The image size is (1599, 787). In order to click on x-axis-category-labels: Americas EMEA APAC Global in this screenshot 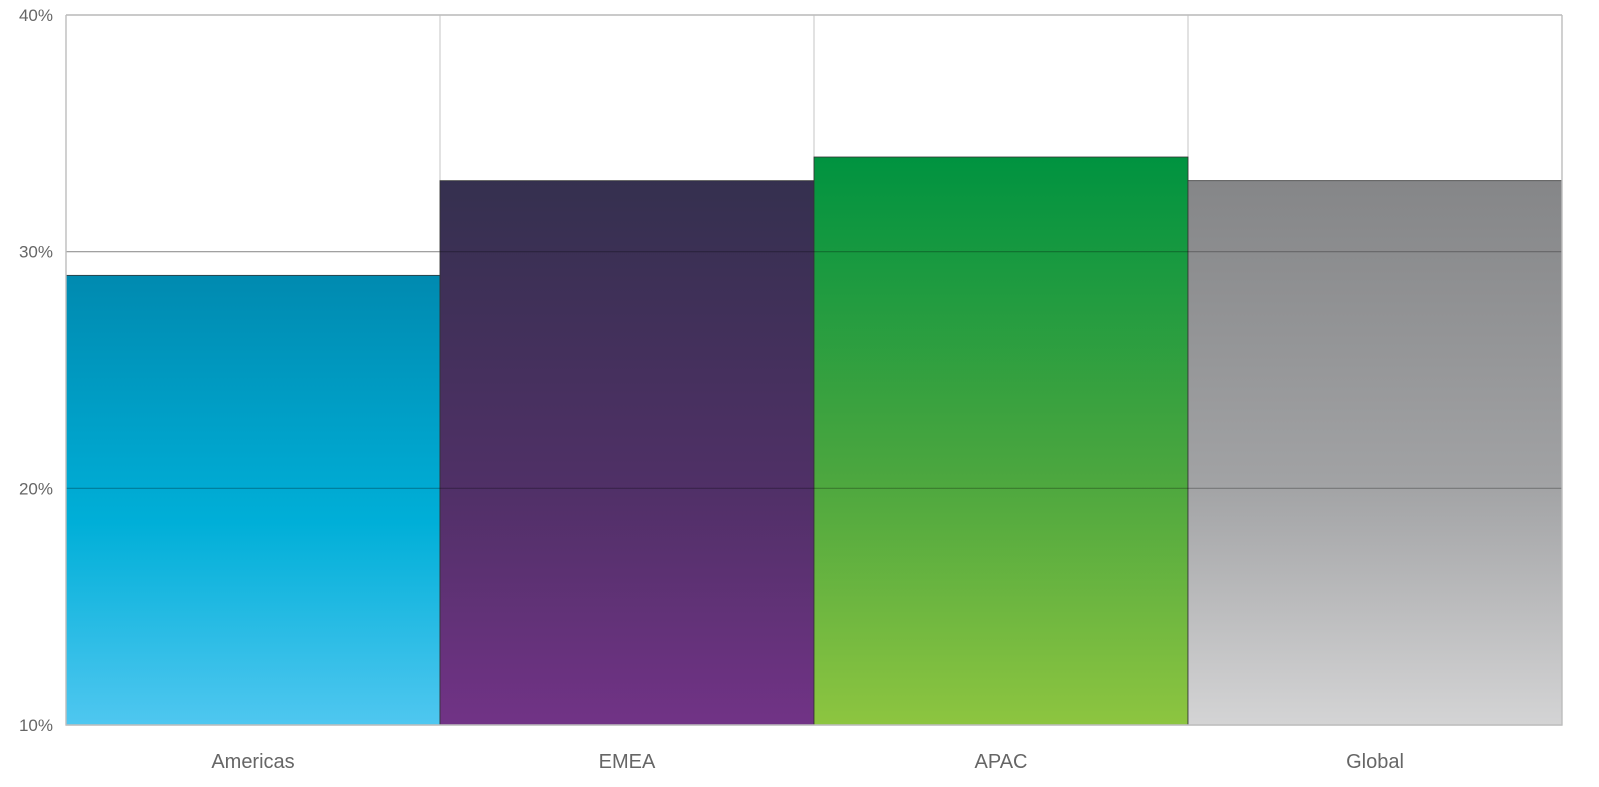, I will do `click(807, 762)`.